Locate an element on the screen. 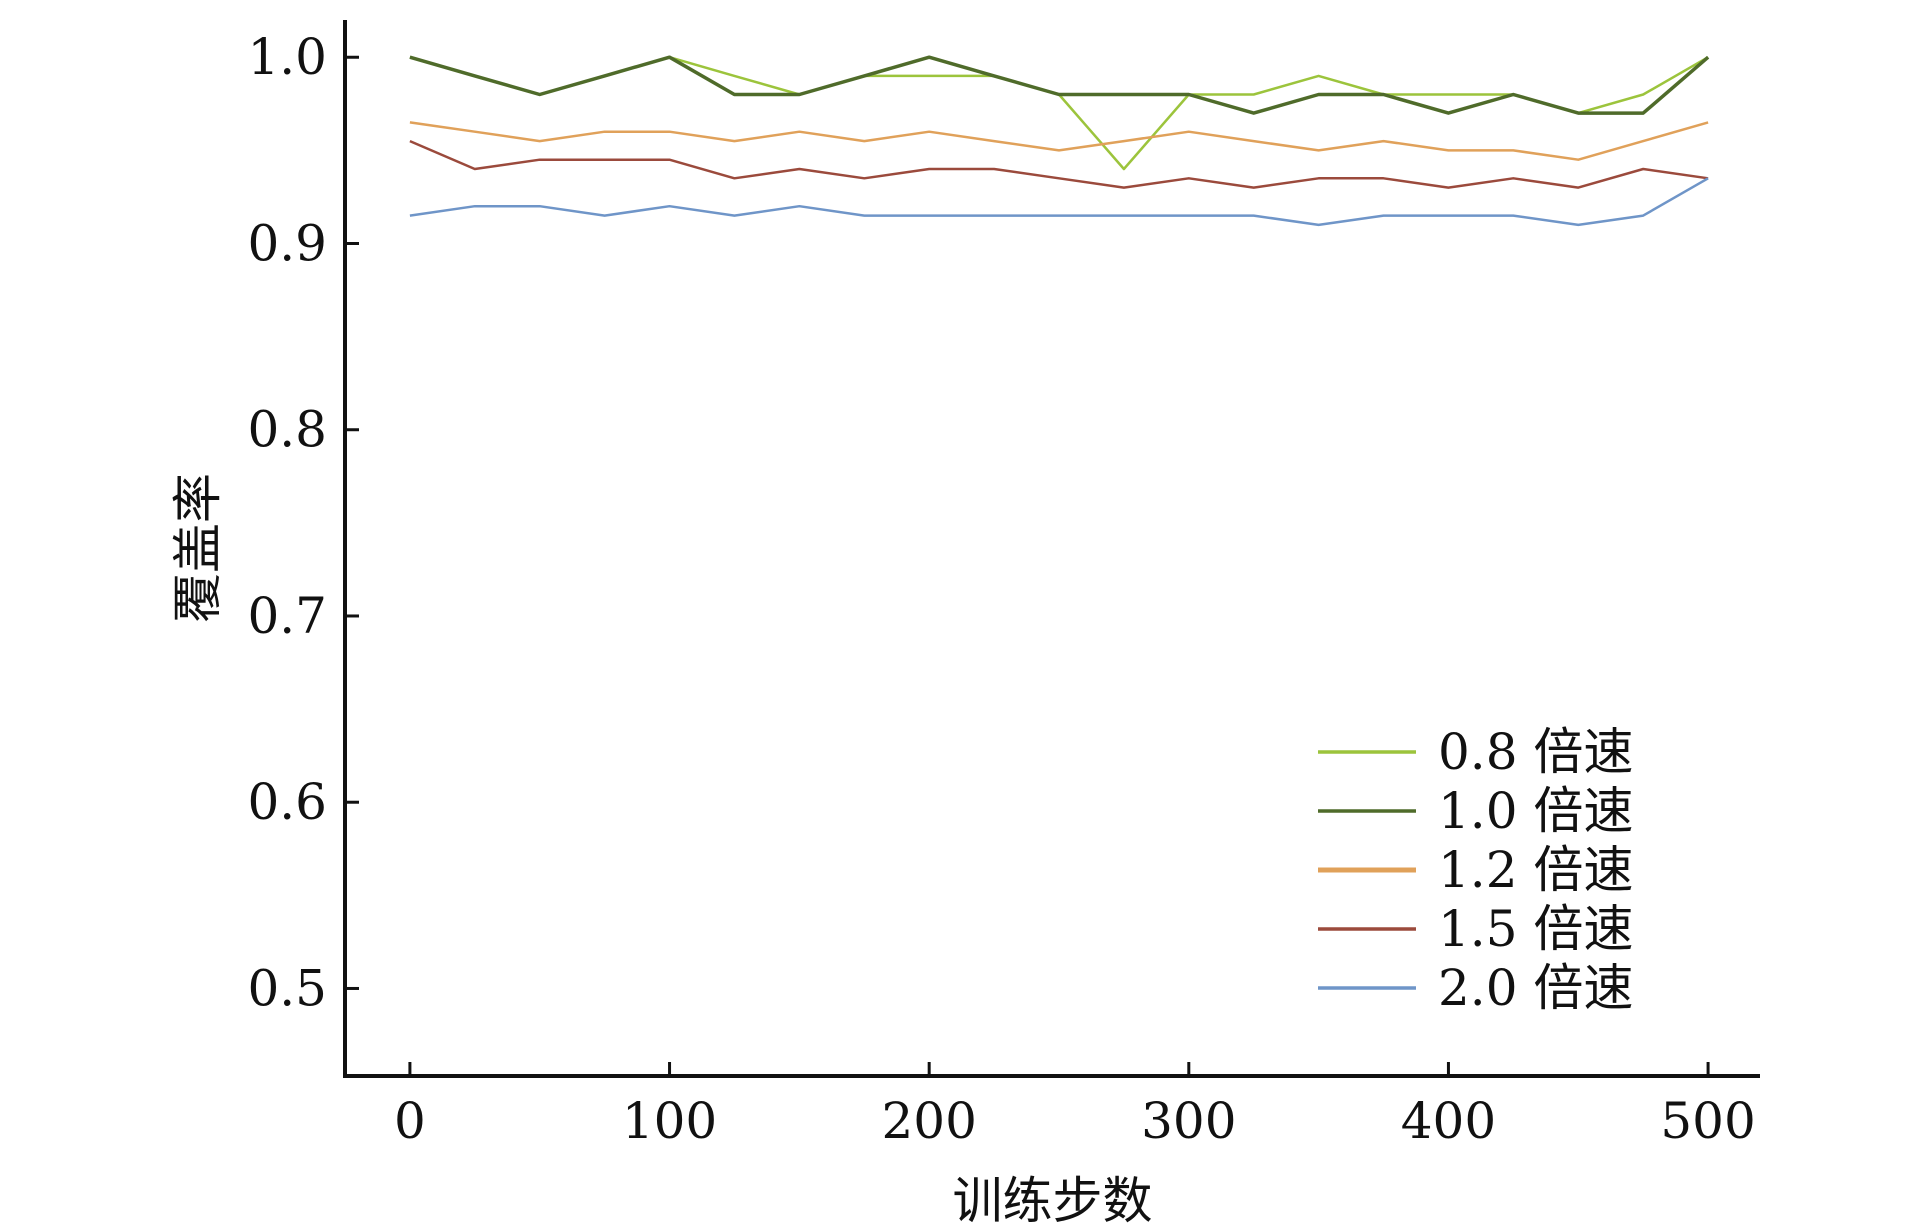 This screenshot has width=1913, height=1228. x-tick-label: 0 is located at coordinates (410, 1121).